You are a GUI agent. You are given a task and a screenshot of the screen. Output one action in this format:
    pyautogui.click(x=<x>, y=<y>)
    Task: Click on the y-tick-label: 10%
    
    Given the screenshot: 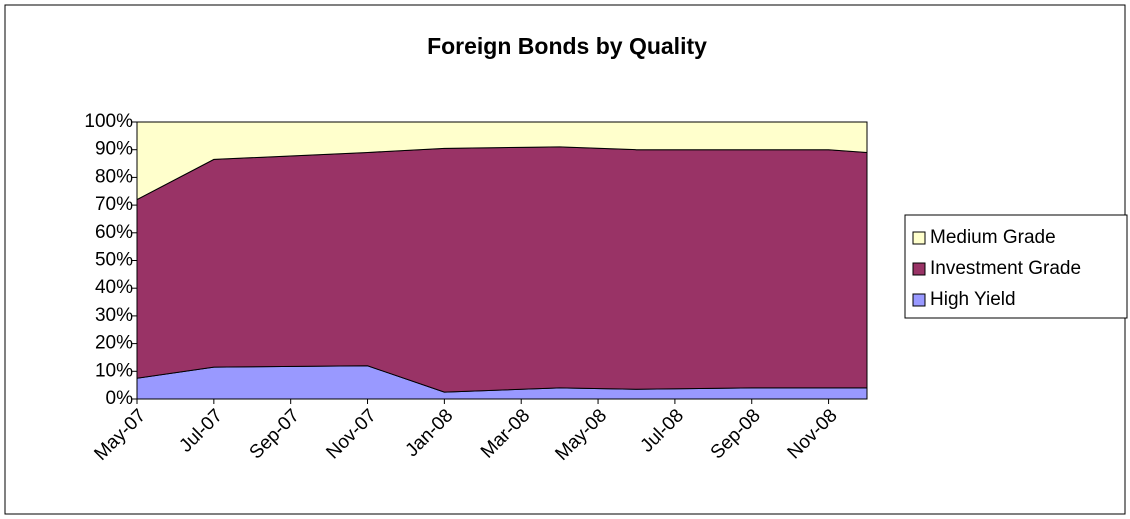 What is the action you would take?
    pyautogui.click(x=114, y=370)
    